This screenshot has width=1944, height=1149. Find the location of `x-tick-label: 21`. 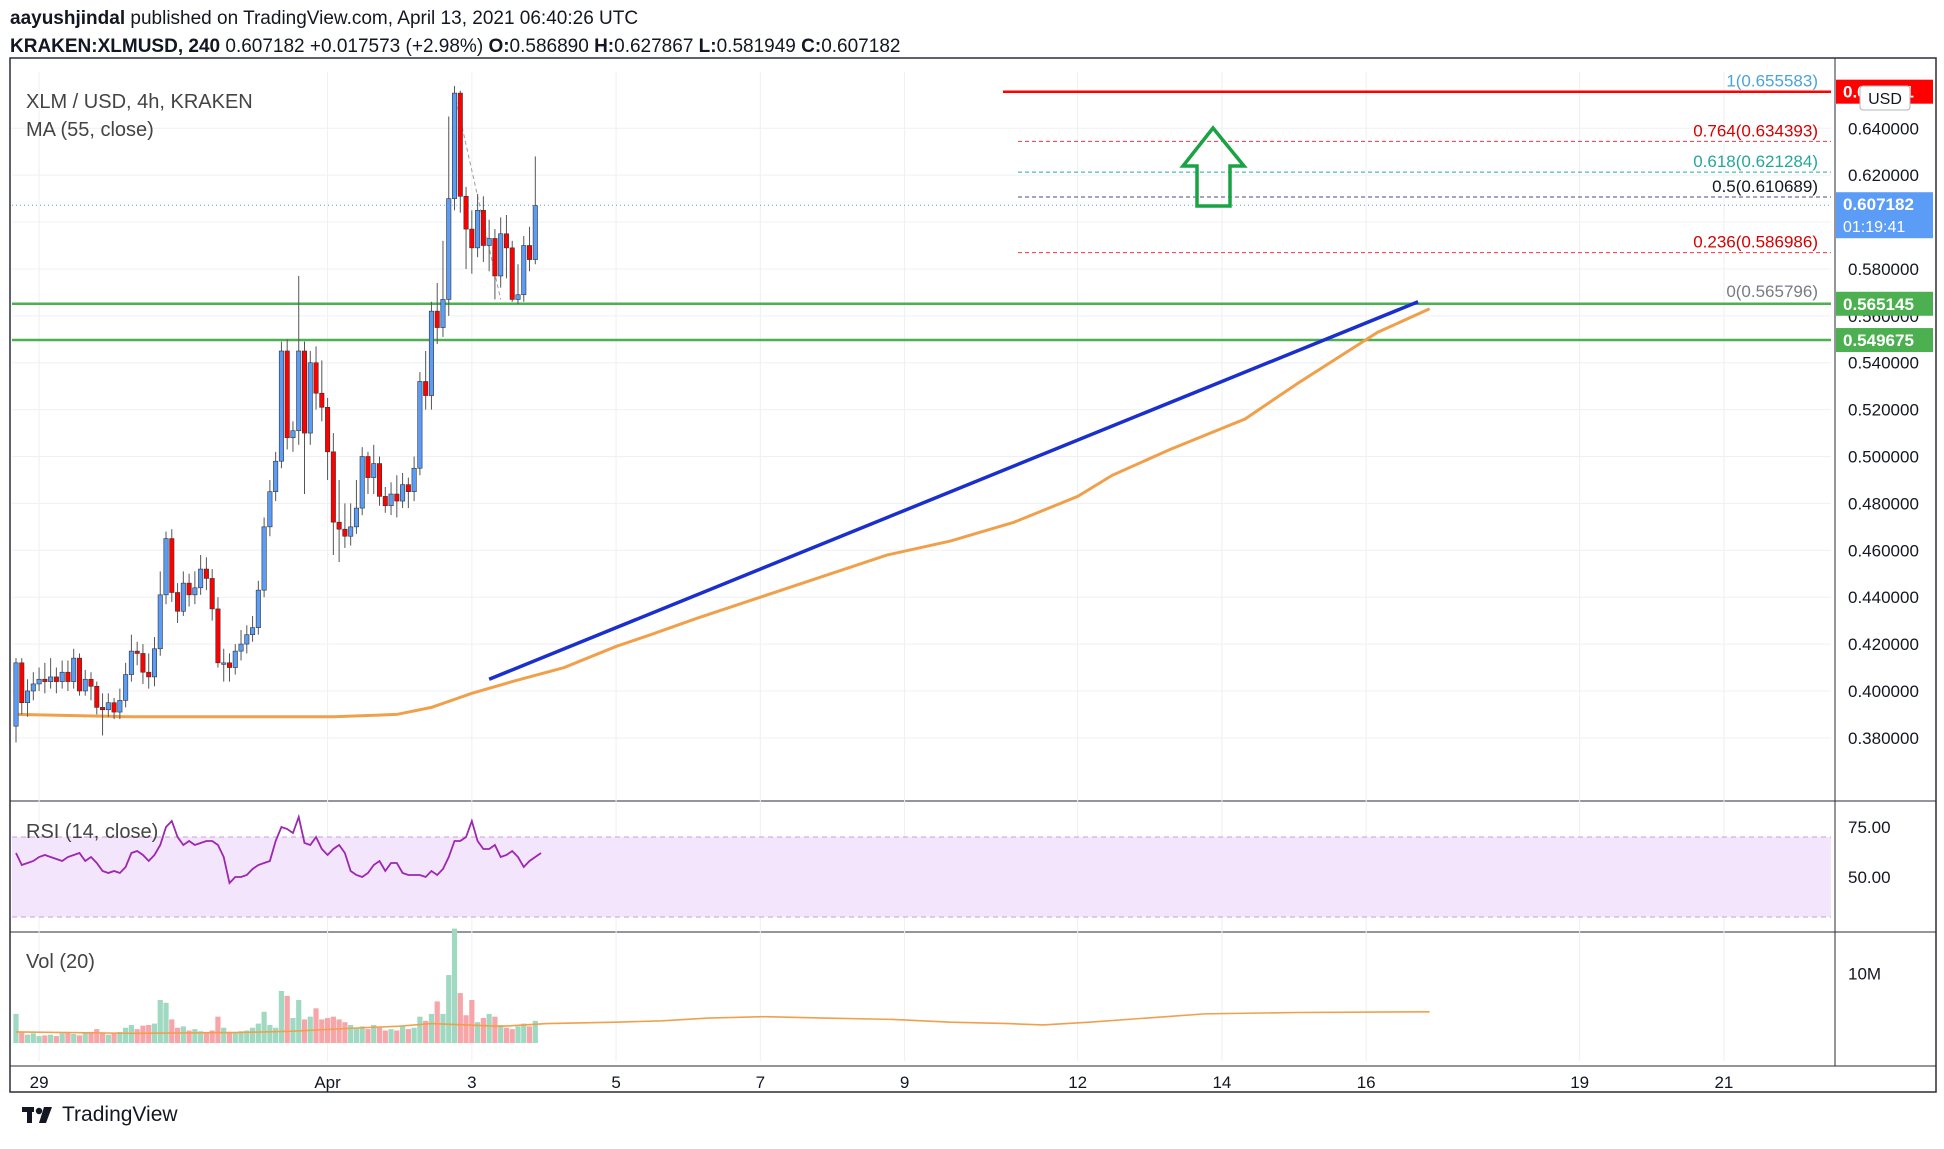

x-tick-label: 21 is located at coordinates (1723, 1082).